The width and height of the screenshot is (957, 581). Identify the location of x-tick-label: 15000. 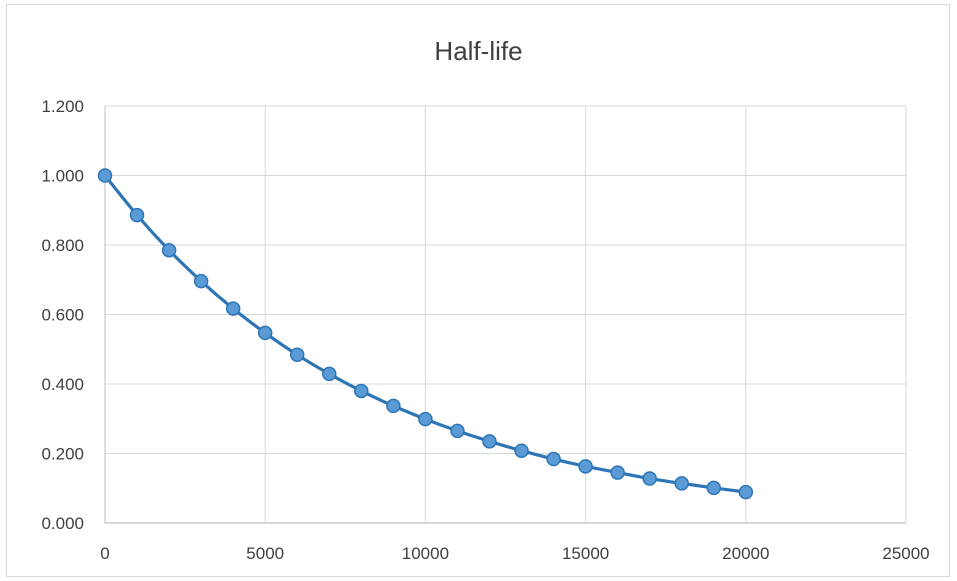
(585, 553).